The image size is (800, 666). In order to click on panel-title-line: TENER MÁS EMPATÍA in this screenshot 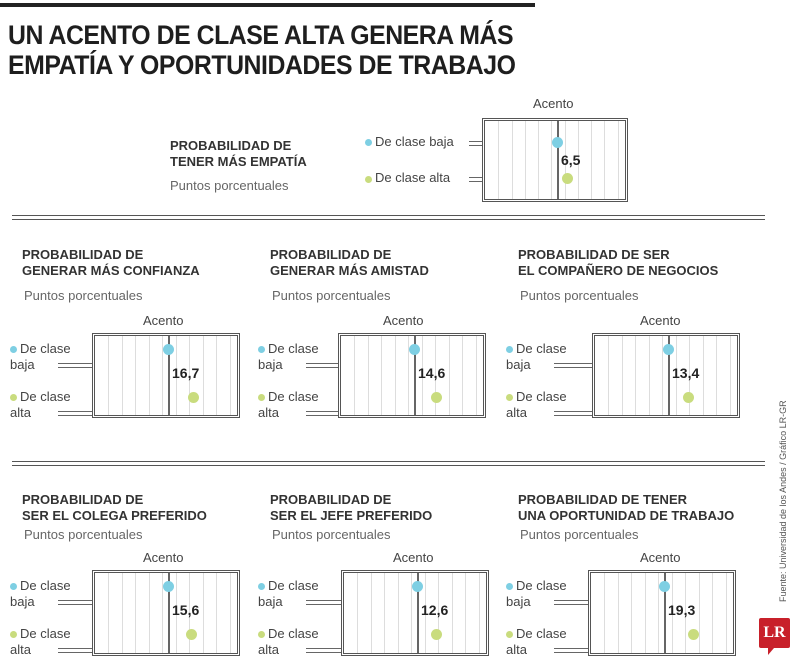, I will do `click(238, 161)`.